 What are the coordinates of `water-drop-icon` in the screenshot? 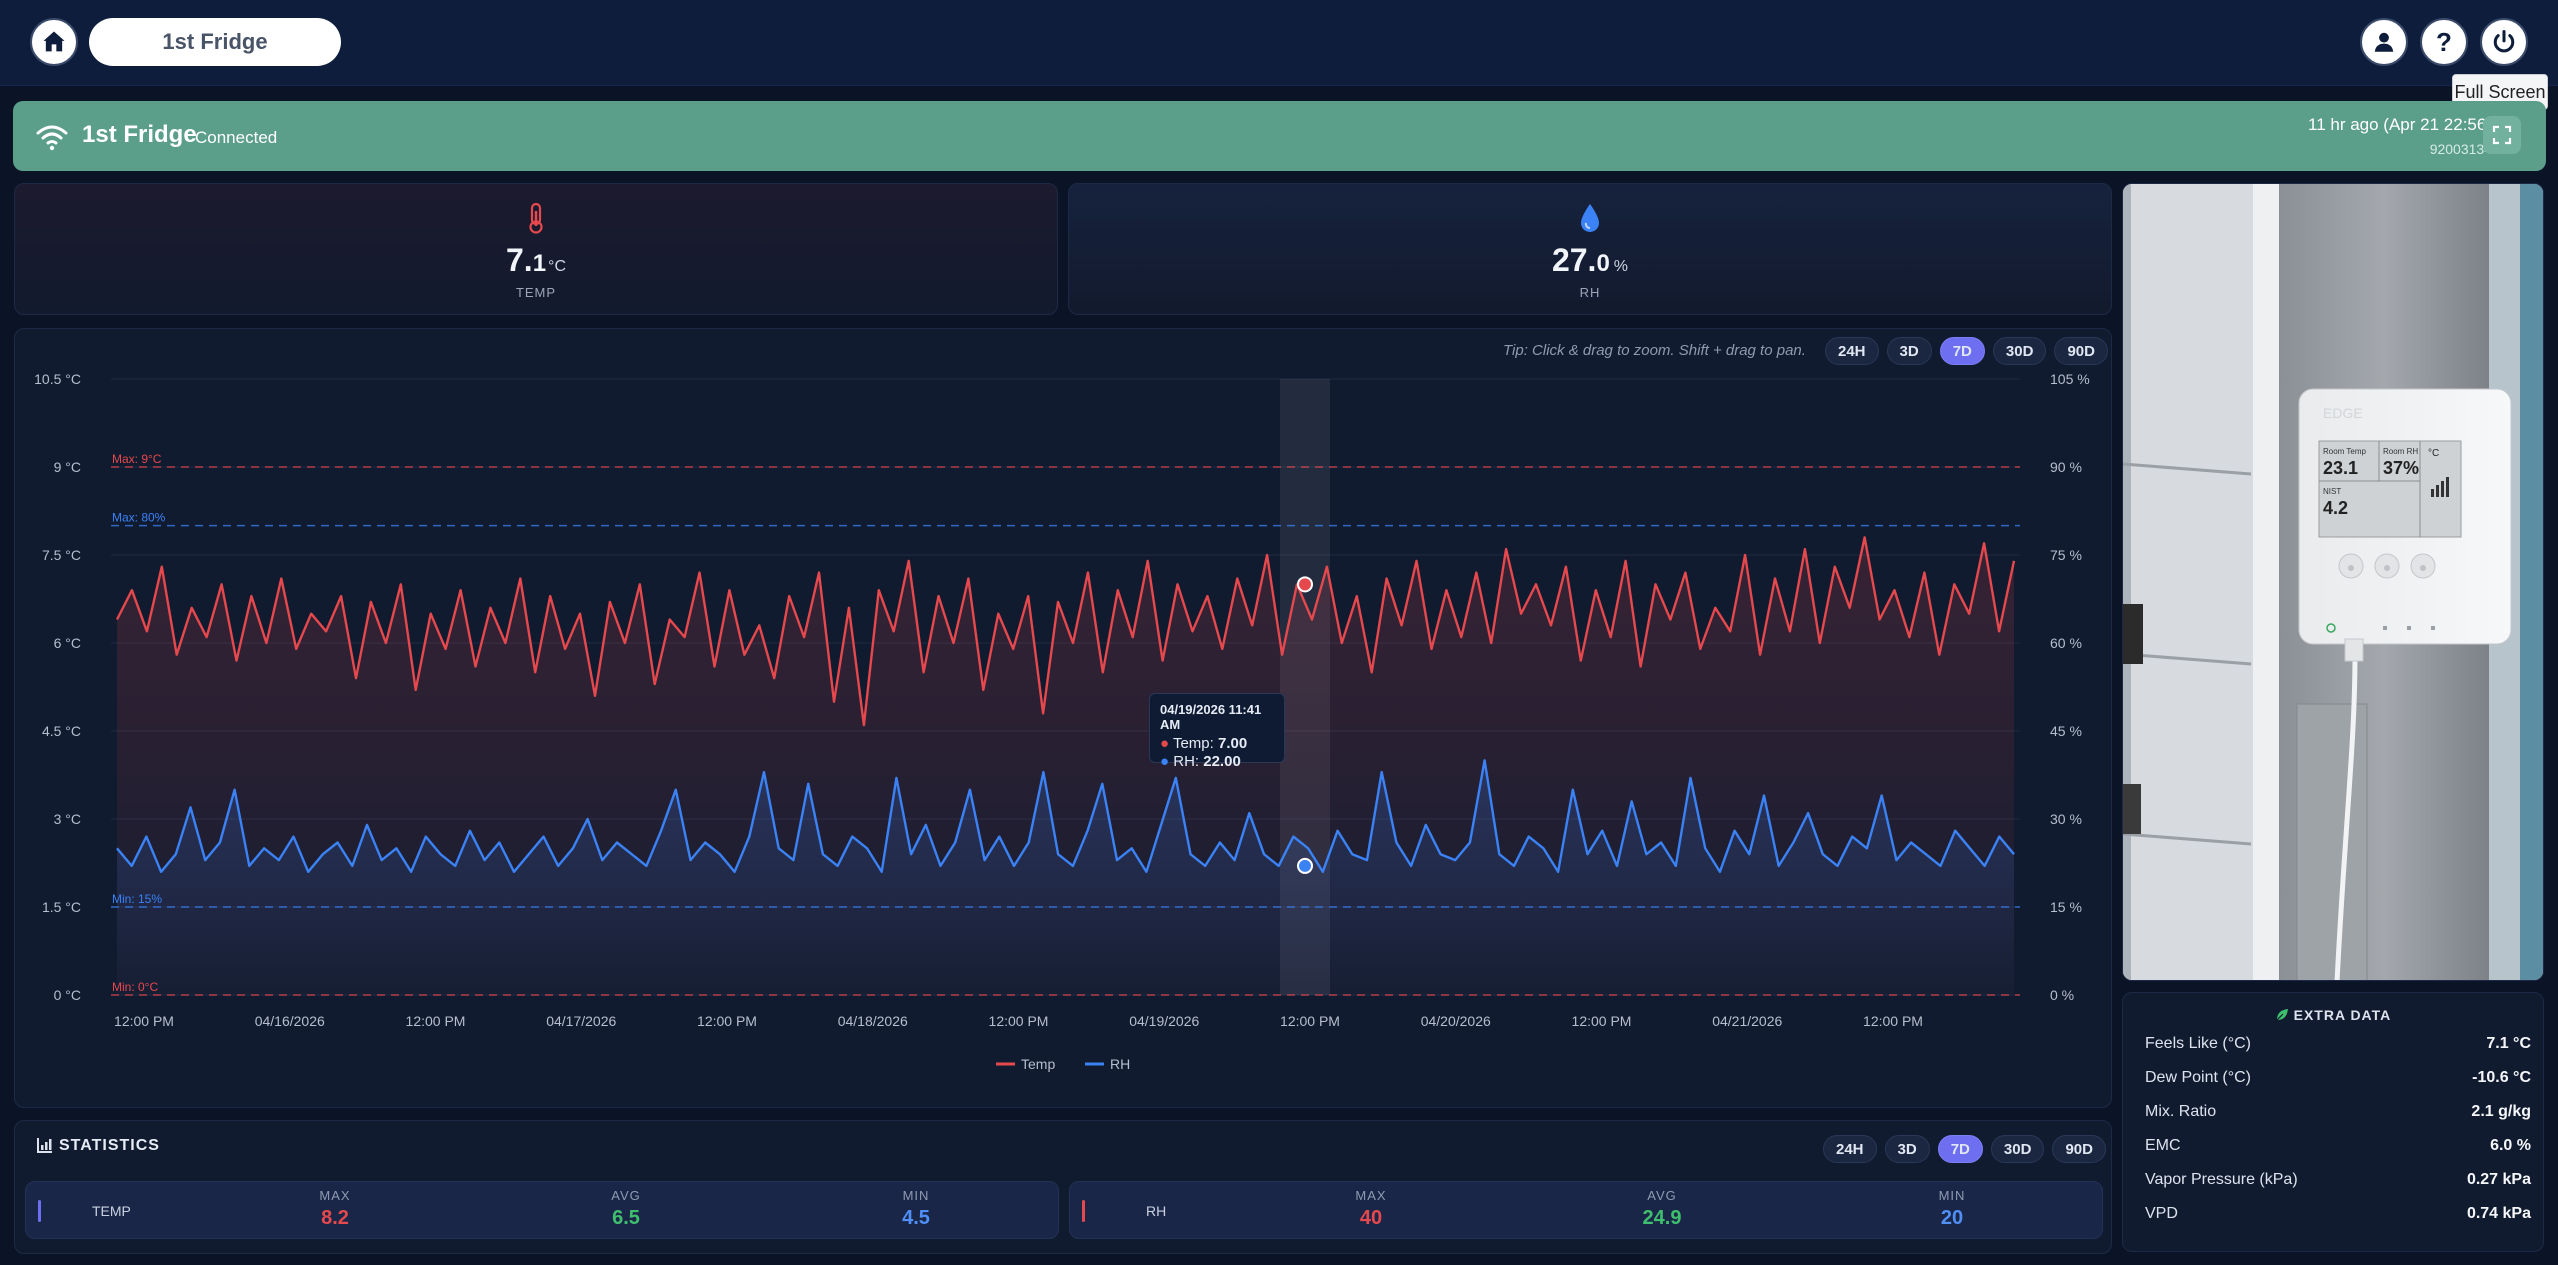 It's located at (1590, 218).